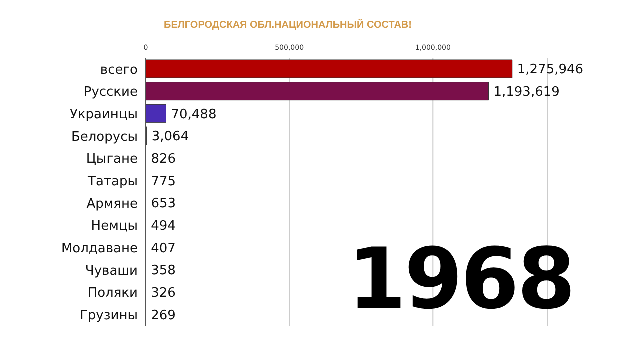  I want to click on y-tick-label: Цыгане, so click(112, 160).